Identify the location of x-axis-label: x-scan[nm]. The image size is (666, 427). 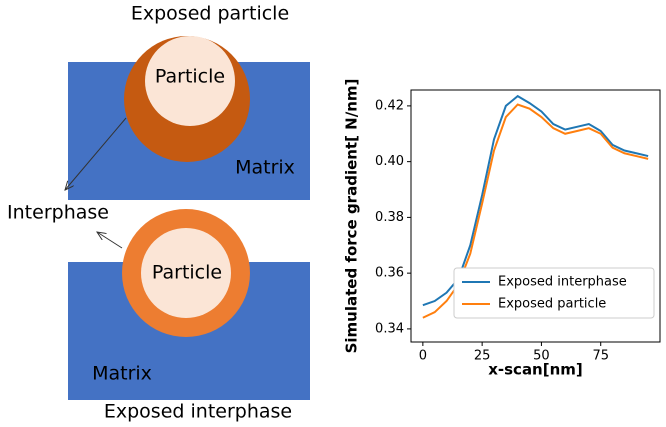
(535, 370).